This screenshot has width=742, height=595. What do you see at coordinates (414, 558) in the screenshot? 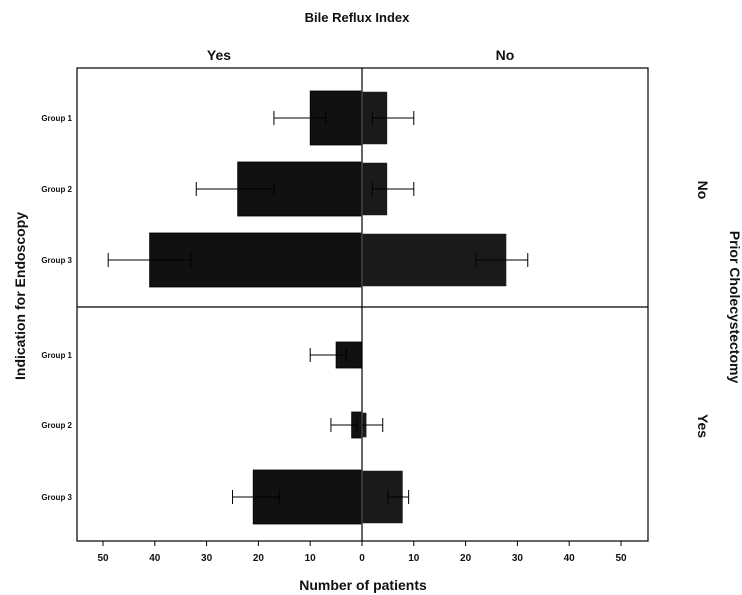
I see `x-tick-label-right-10: 10` at bounding box center [414, 558].